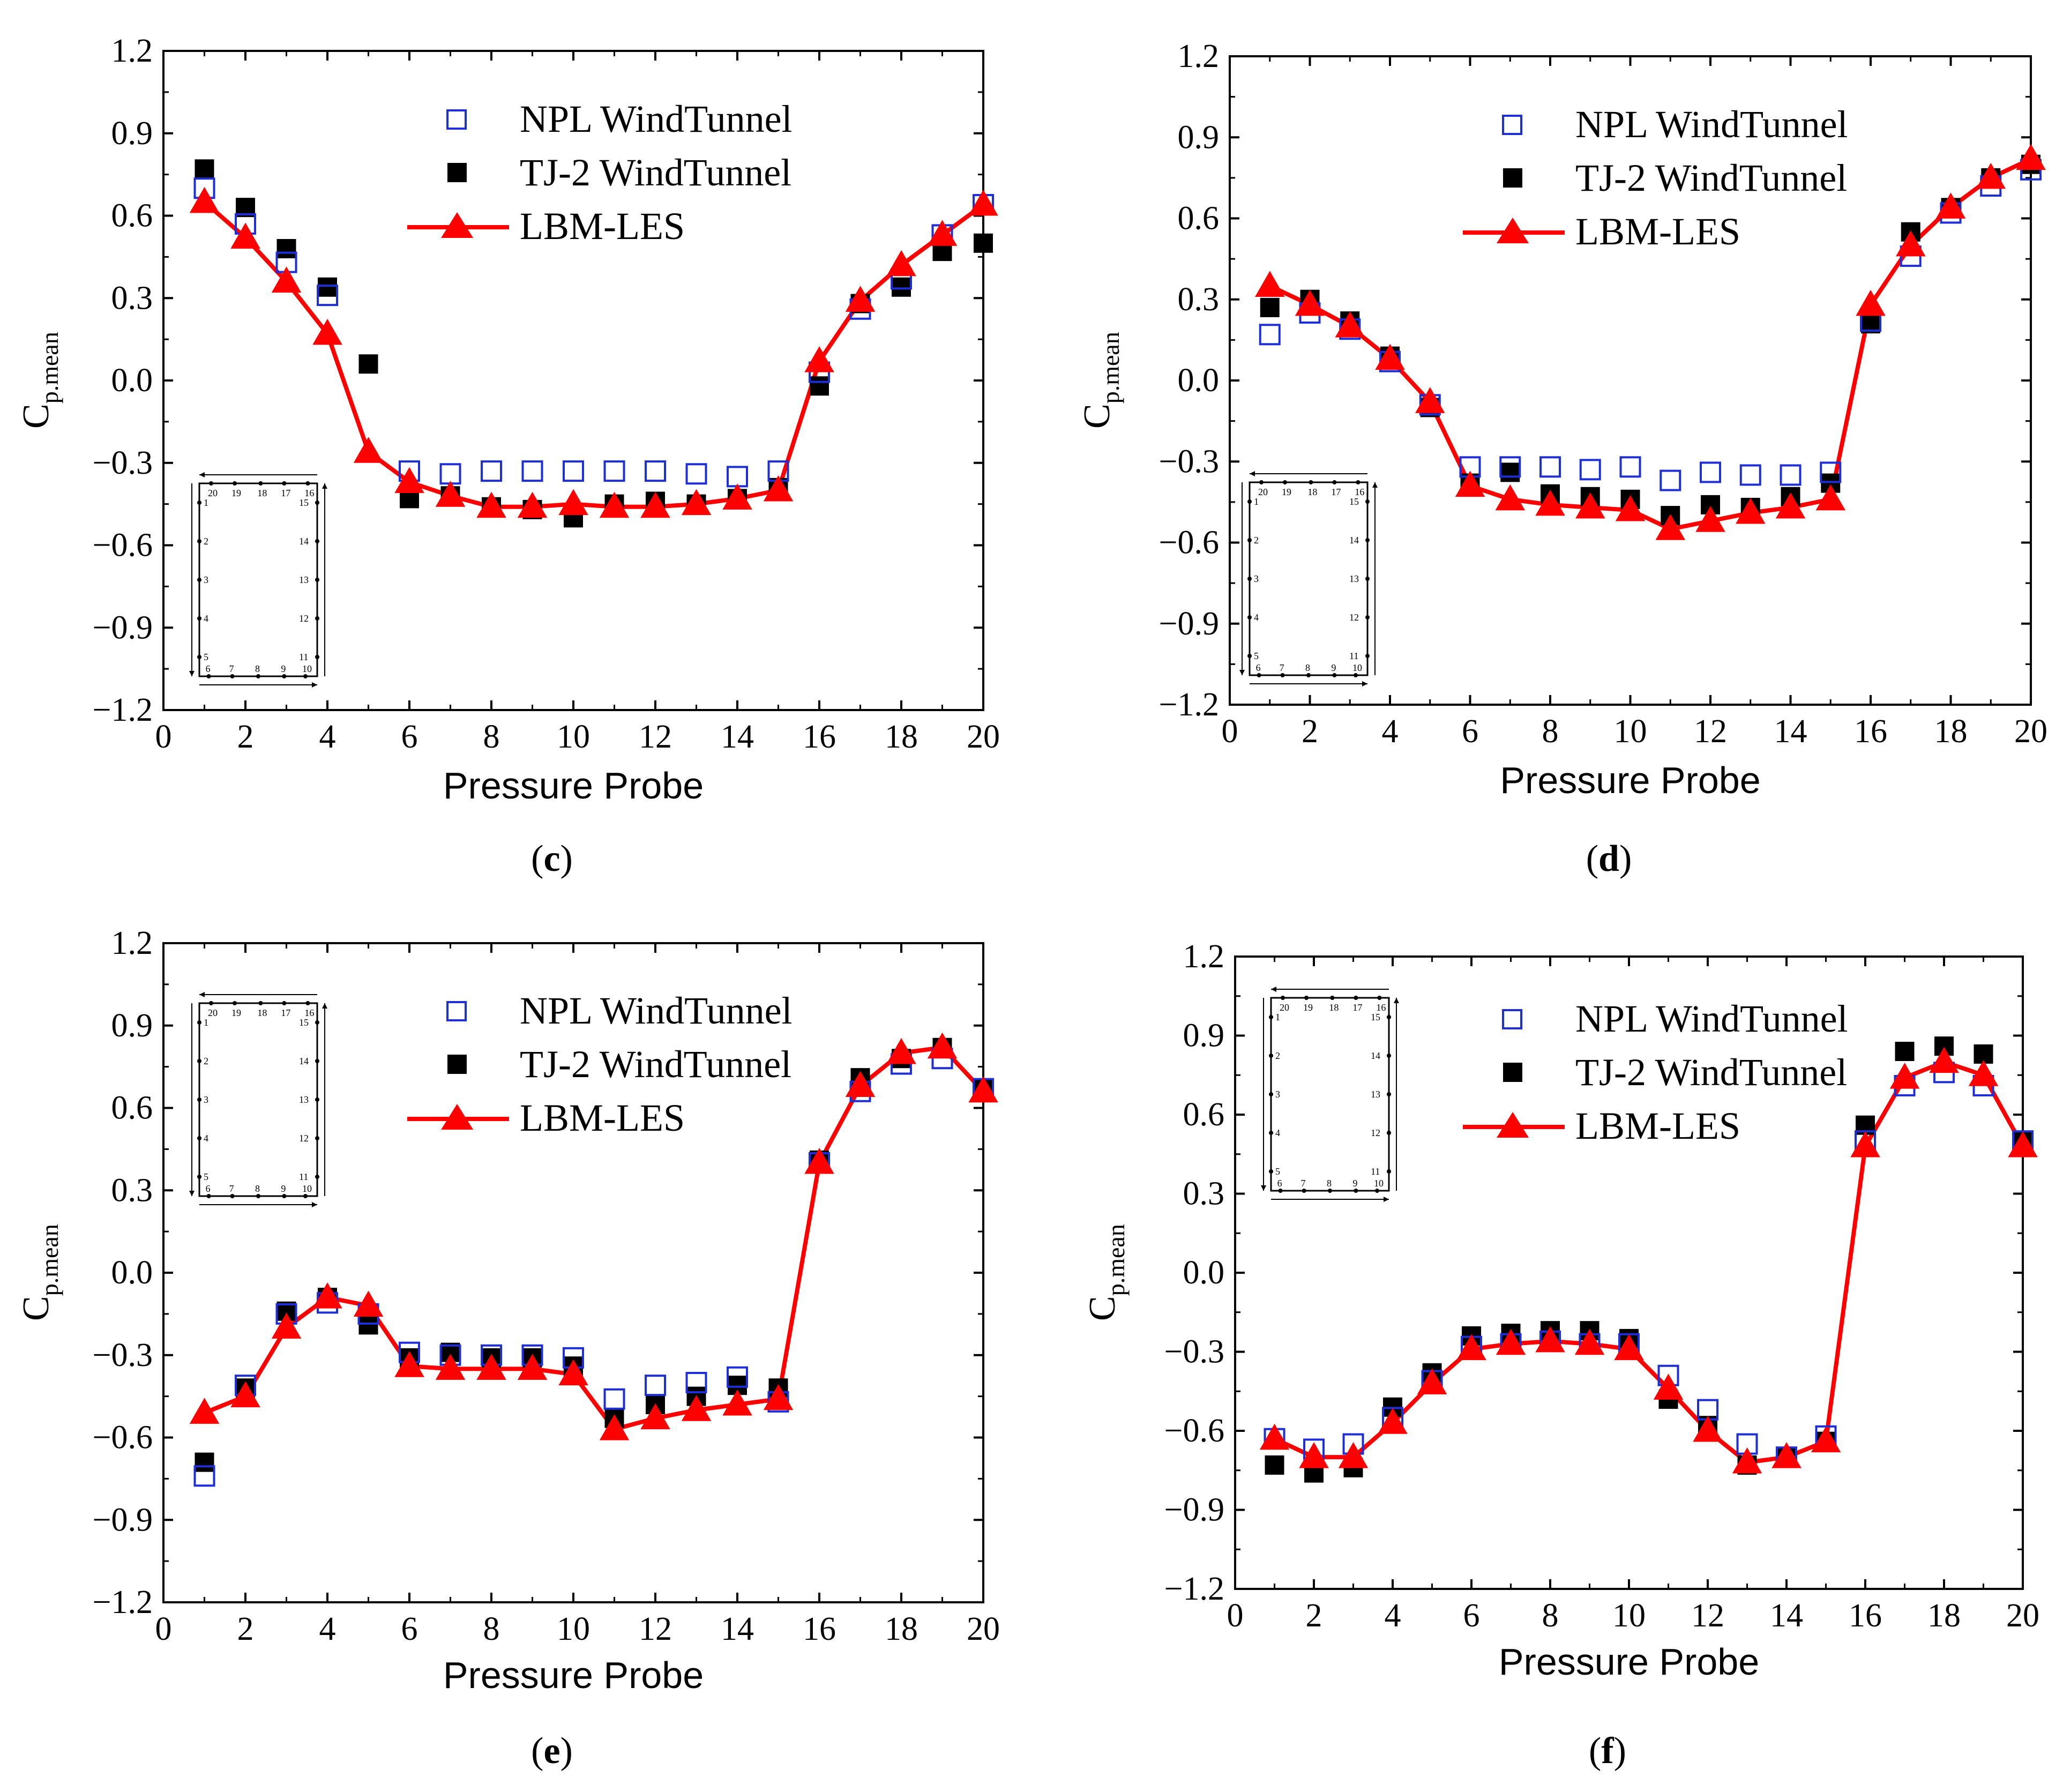 The image size is (2063, 1792). What do you see at coordinates (1204, 1194) in the screenshot?
I see `y-tick-label: 0.3` at bounding box center [1204, 1194].